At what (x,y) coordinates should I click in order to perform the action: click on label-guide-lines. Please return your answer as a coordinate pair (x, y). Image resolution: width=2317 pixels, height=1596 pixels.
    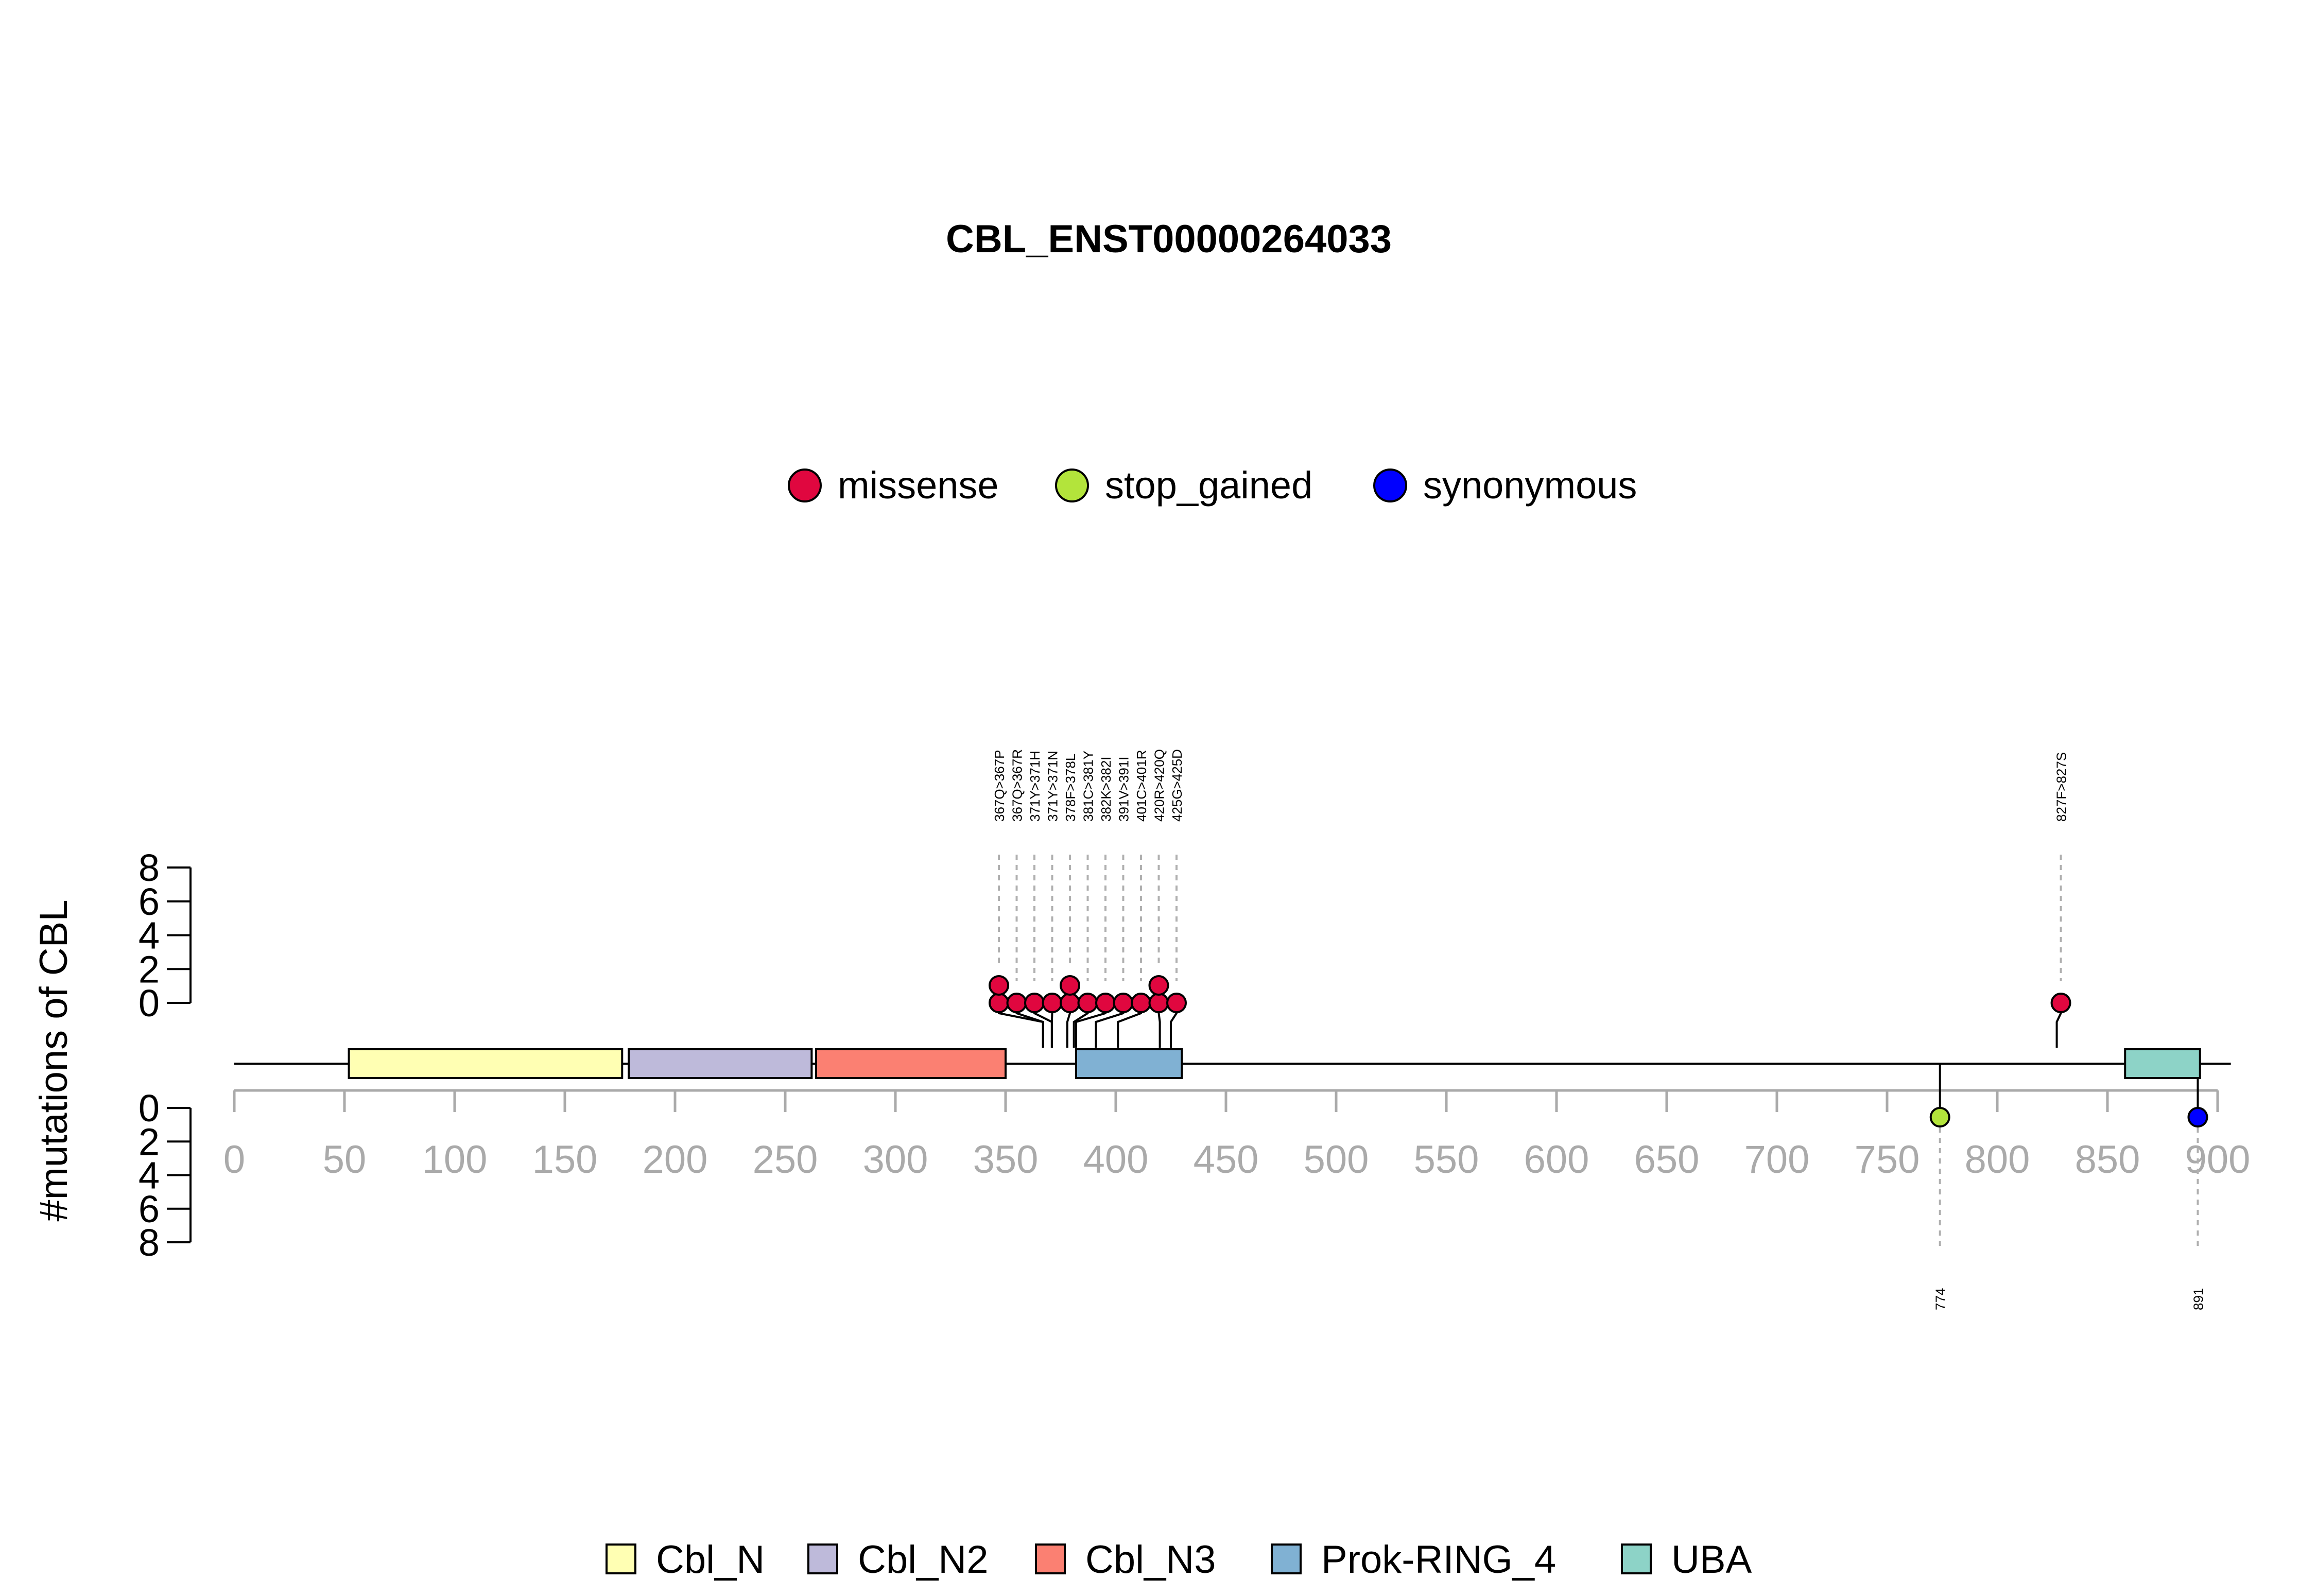
    Looking at the image, I should click on (1598, 1050).